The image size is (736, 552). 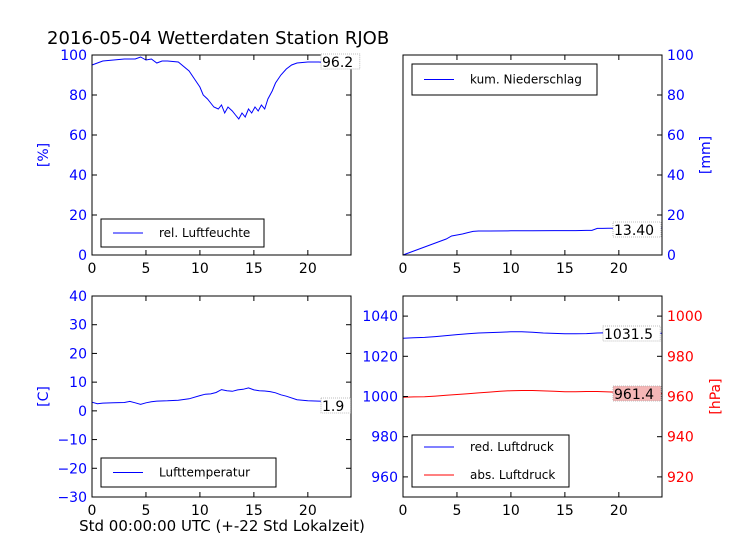 What do you see at coordinates (254, 269) in the screenshot?
I see `humidity-xtick-label: 15` at bounding box center [254, 269].